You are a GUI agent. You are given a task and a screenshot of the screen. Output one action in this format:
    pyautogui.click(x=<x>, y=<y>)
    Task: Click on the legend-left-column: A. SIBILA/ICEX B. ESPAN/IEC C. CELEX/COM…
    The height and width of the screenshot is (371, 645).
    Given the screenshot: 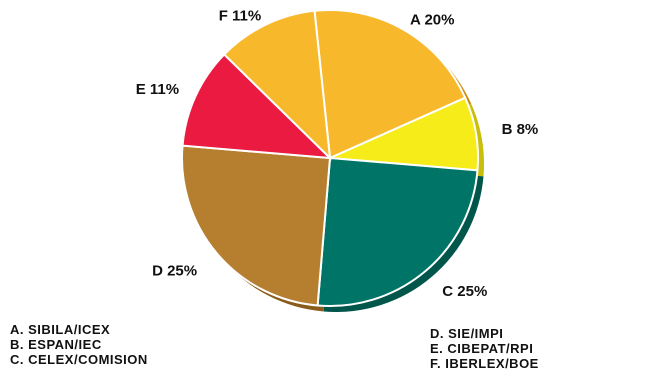 What is the action you would take?
    pyautogui.click(x=79, y=344)
    